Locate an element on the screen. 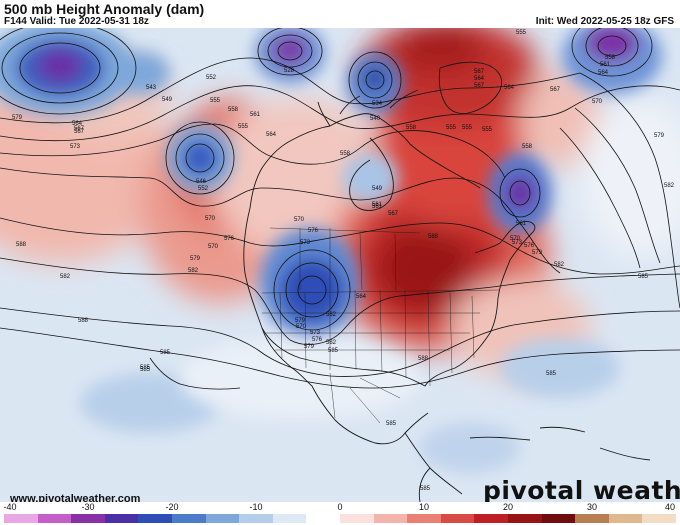  contour-label: 534 is located at coordinates (377, 104).